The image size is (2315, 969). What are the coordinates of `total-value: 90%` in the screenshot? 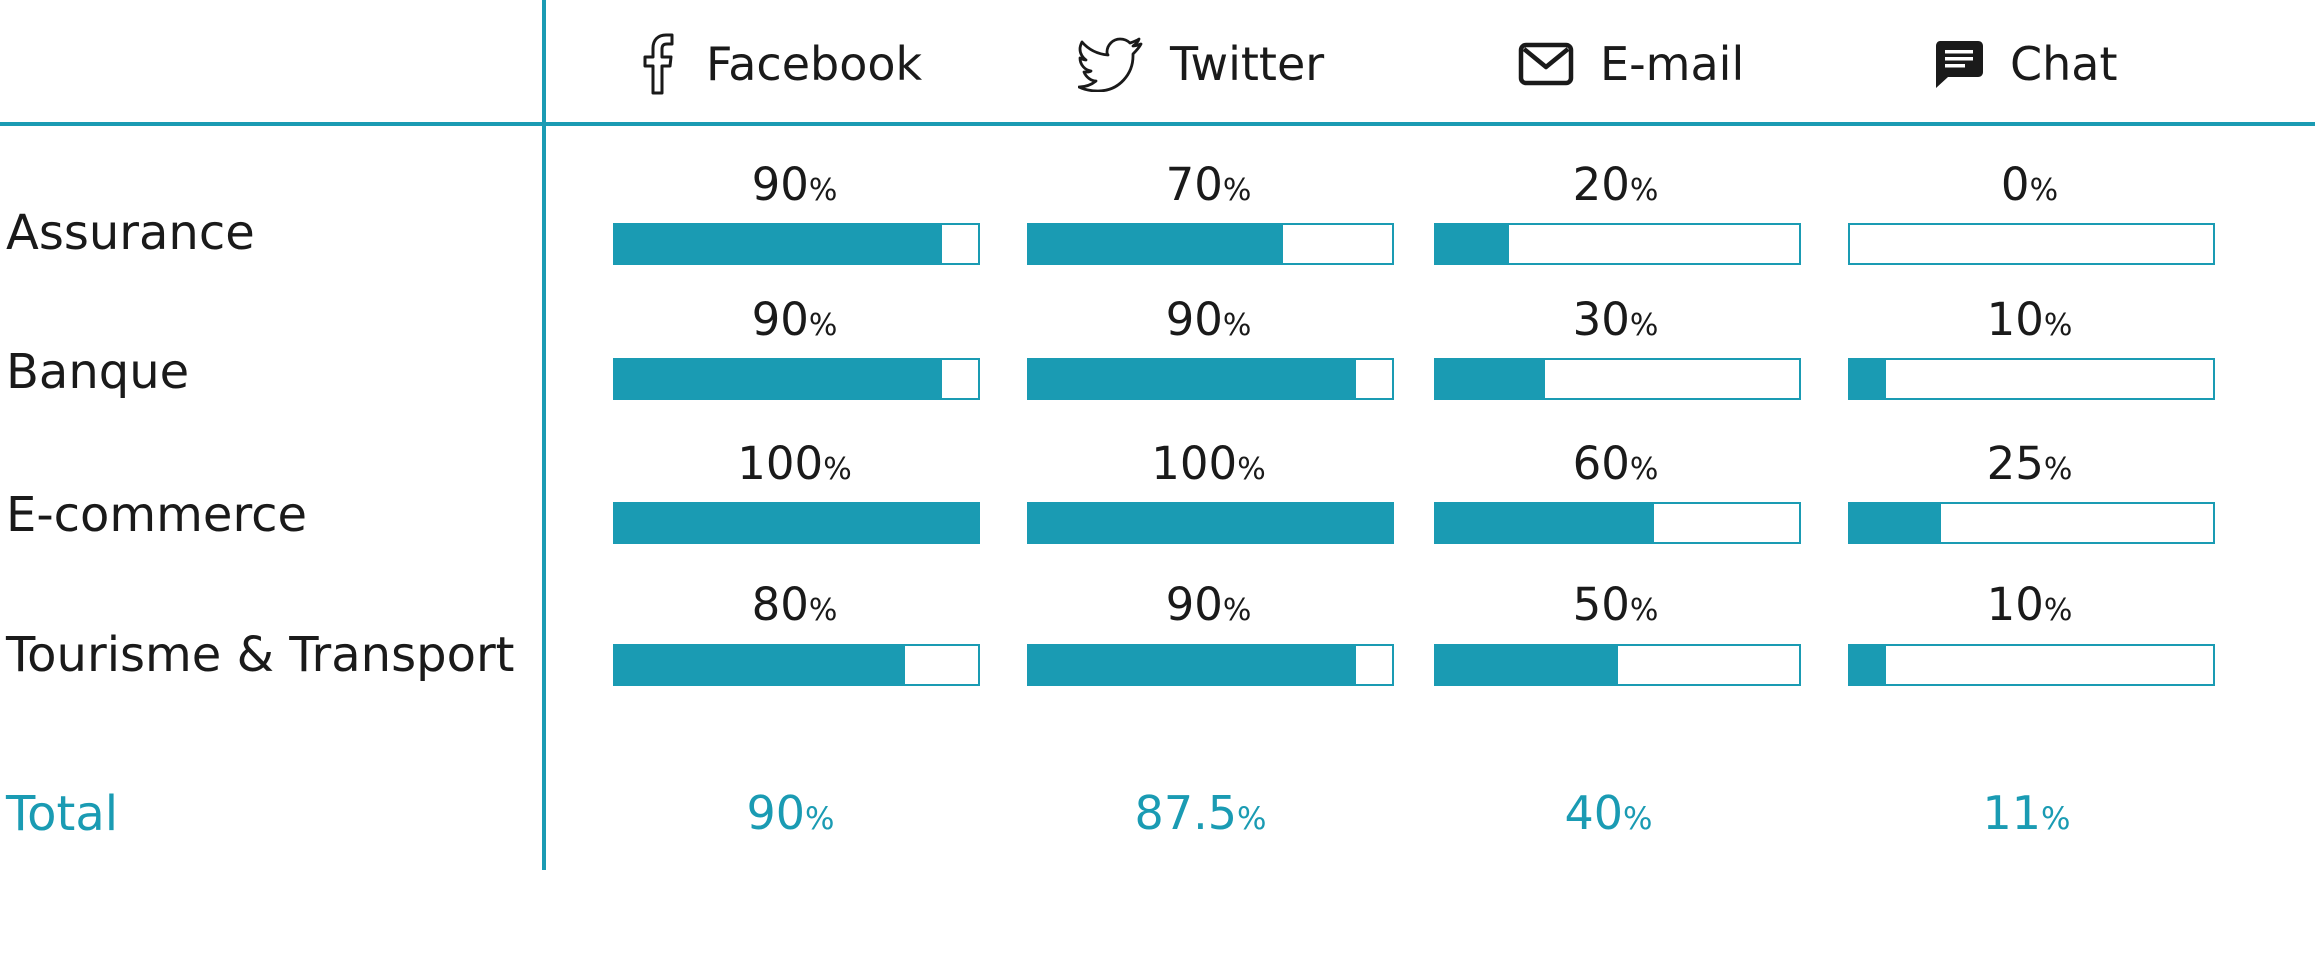 It's located at (790, 813).